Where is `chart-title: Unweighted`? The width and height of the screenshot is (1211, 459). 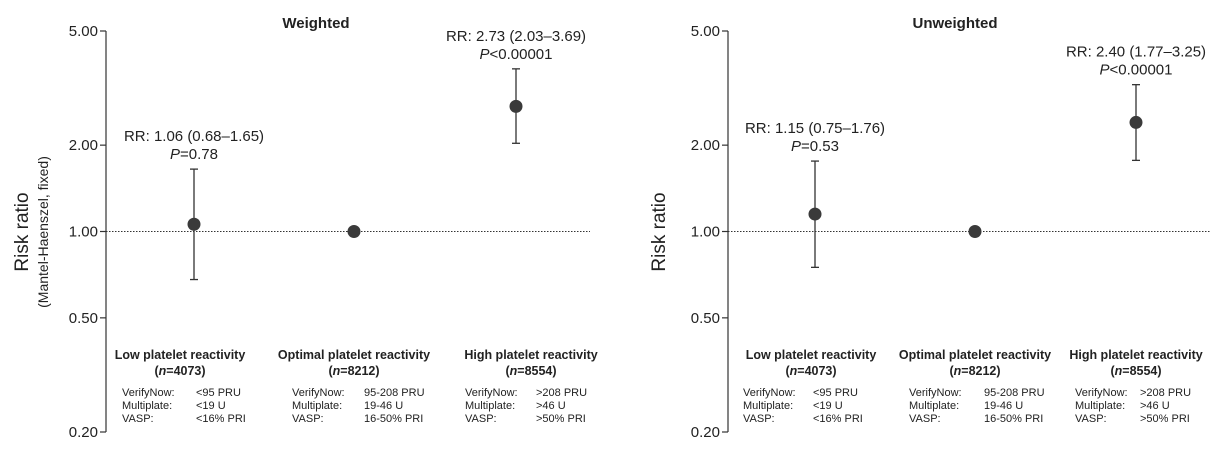 chart-title: Unweighted is located at coordinates (955, 23).